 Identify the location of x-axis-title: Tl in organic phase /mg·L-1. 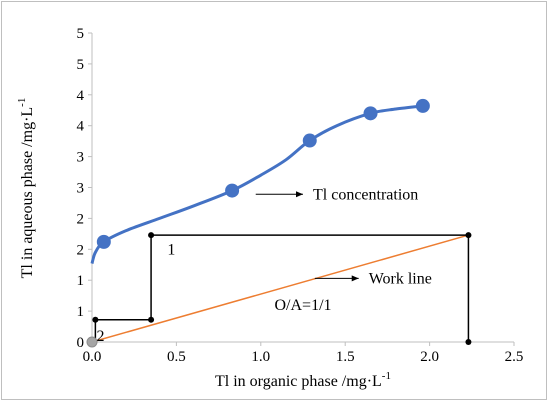
(303, 380).